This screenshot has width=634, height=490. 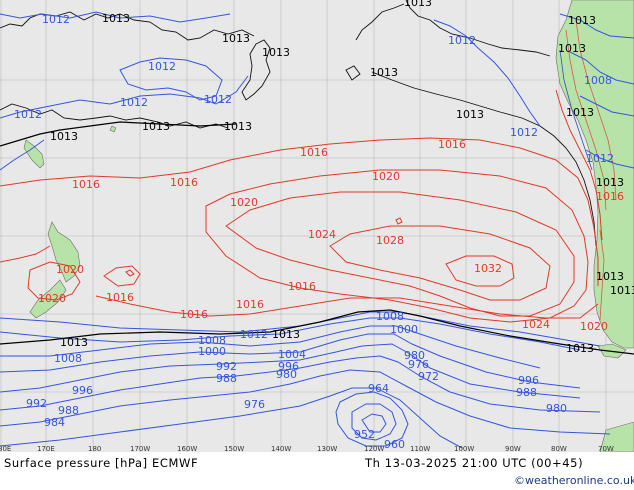 I want to click on map-title: Surface pressure [hPa] ECMWF, so click(x=101, y=463).